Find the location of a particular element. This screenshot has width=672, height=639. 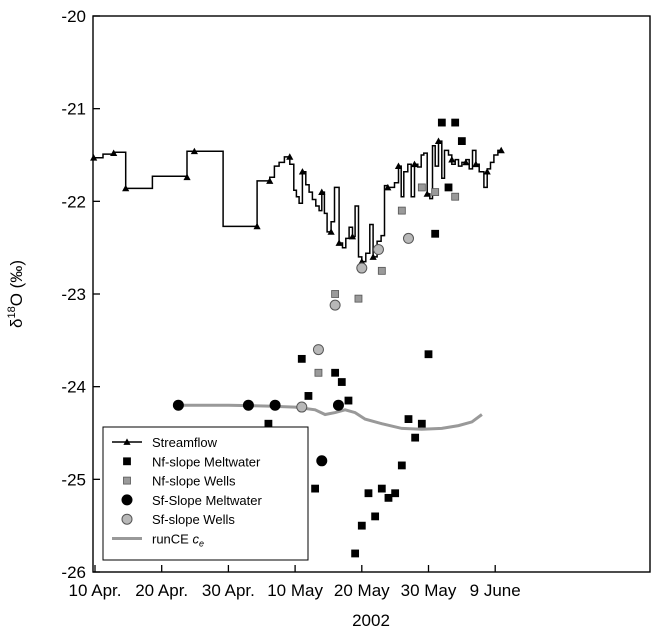

x-tick-label: 30 Apr. is located at coordinates (228, 590).